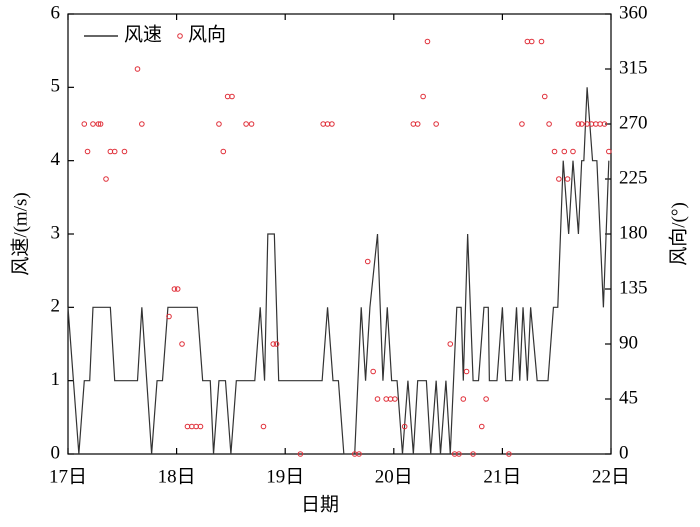 The height and width of the screenshot is (527, 700). I want to click on y-tick-label: 0, so click(56, 452).